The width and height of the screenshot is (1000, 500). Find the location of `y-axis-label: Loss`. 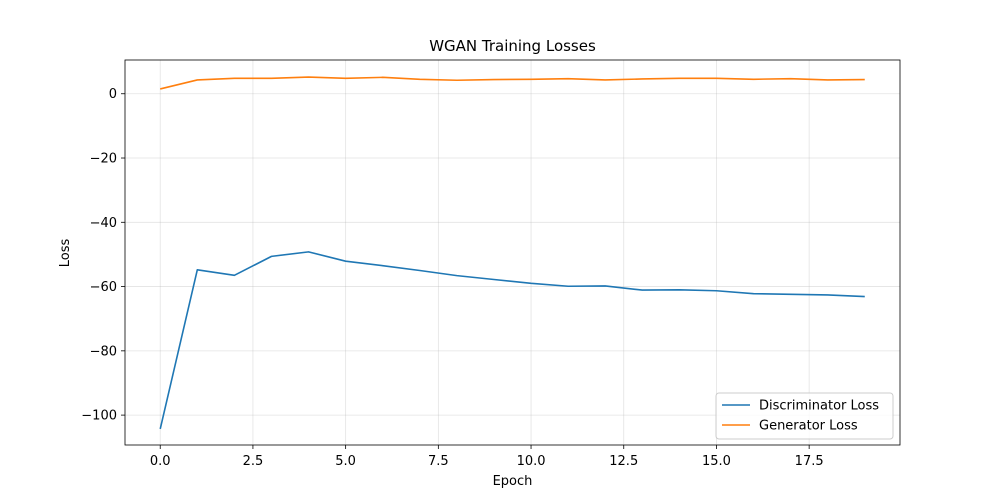

y-axis-label: Loss is located at coordinates (65, 253).